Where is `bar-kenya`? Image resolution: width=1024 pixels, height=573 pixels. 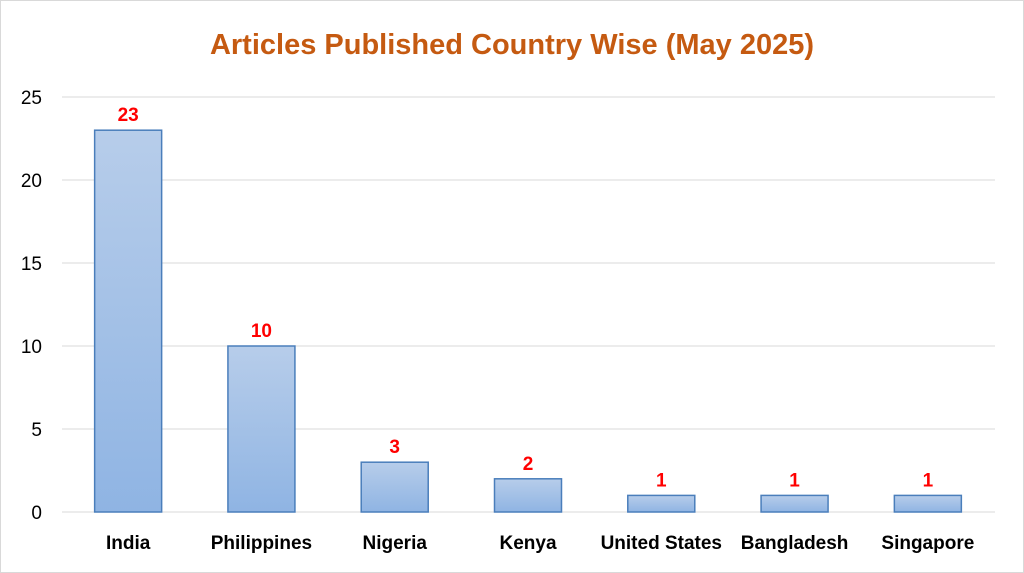
bar-kenya is located at coordinates (528, 495).